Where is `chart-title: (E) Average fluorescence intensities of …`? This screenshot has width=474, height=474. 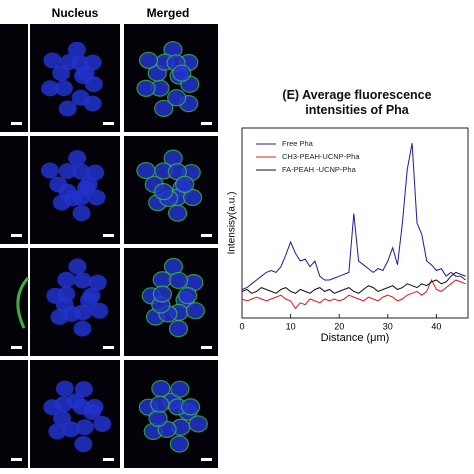 chart-title: (E) Average fluorescence intensities of … is located at coordinates (357, 102).